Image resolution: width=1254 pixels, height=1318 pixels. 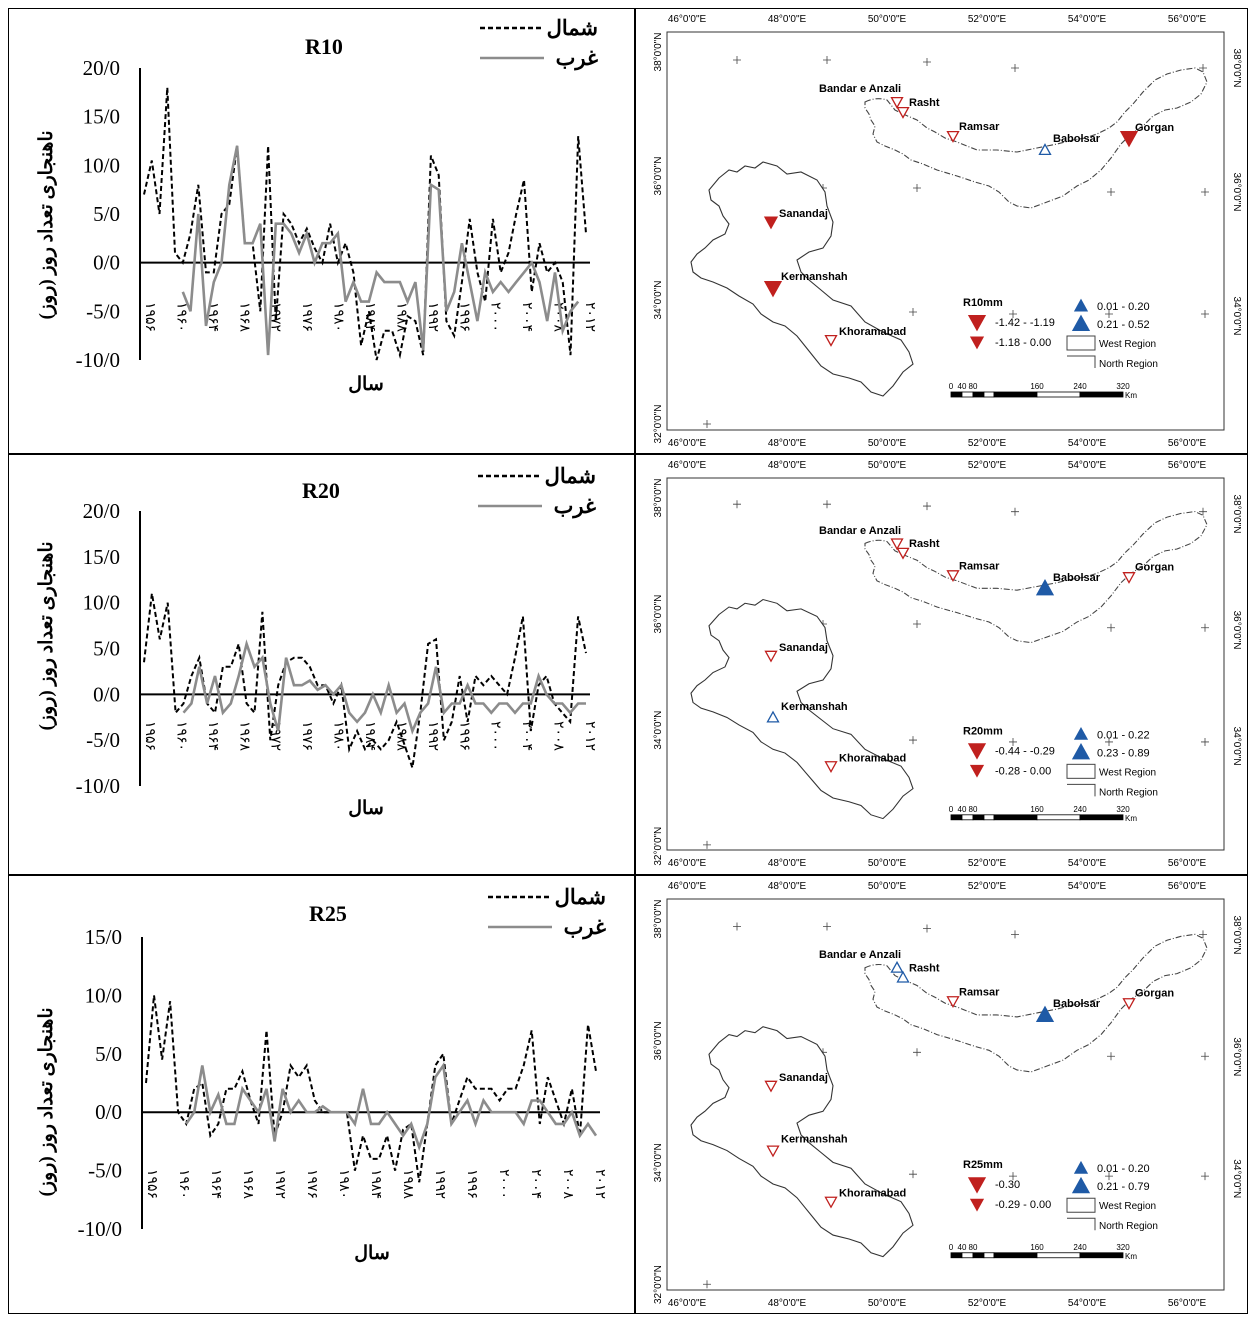 I want to click on x-tick-label: ۱۹۸۰, so click(x=343, y=1184).